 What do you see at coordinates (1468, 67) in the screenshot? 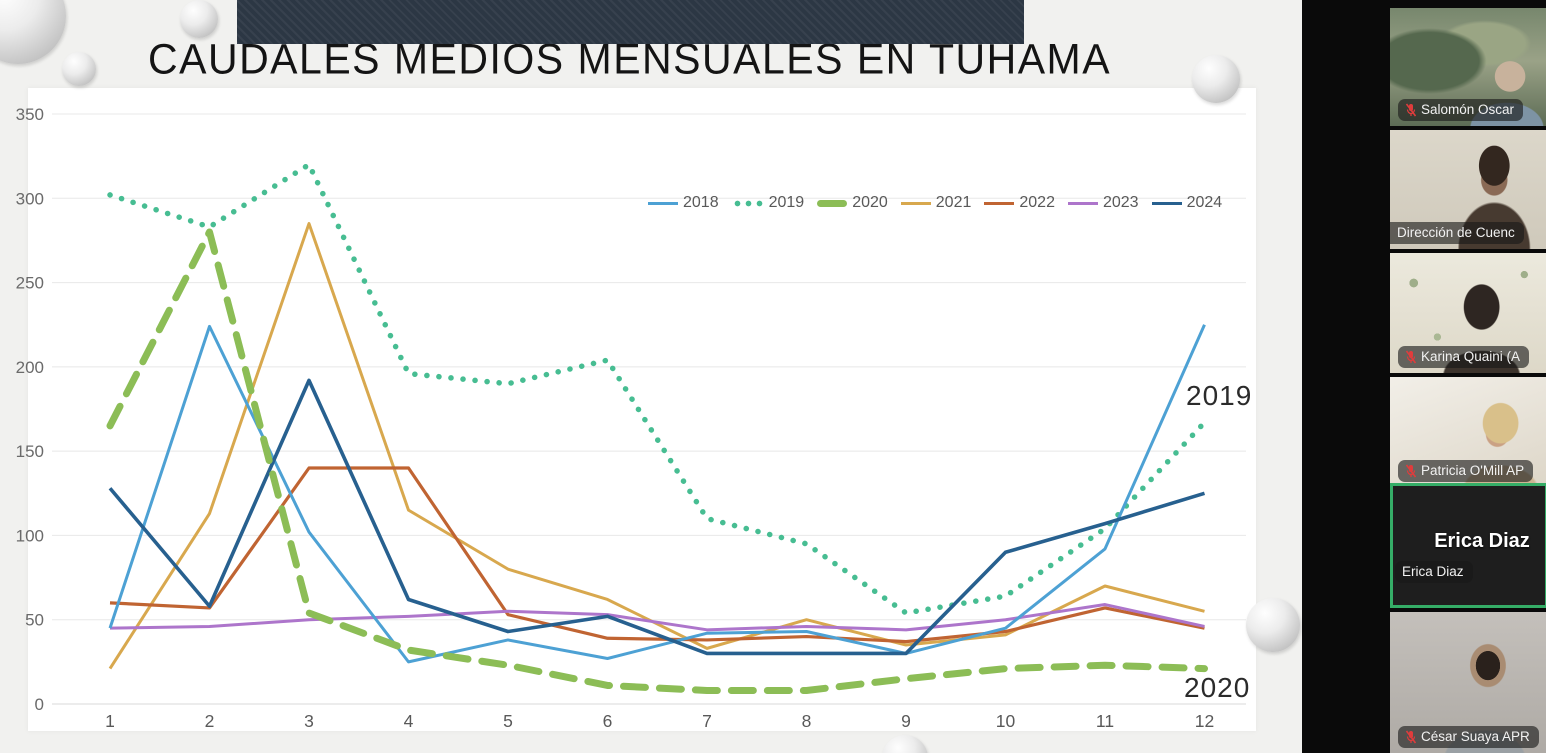
I see `participant-tile-1: Salomón Oscar` at bounding box center [1468, 67].